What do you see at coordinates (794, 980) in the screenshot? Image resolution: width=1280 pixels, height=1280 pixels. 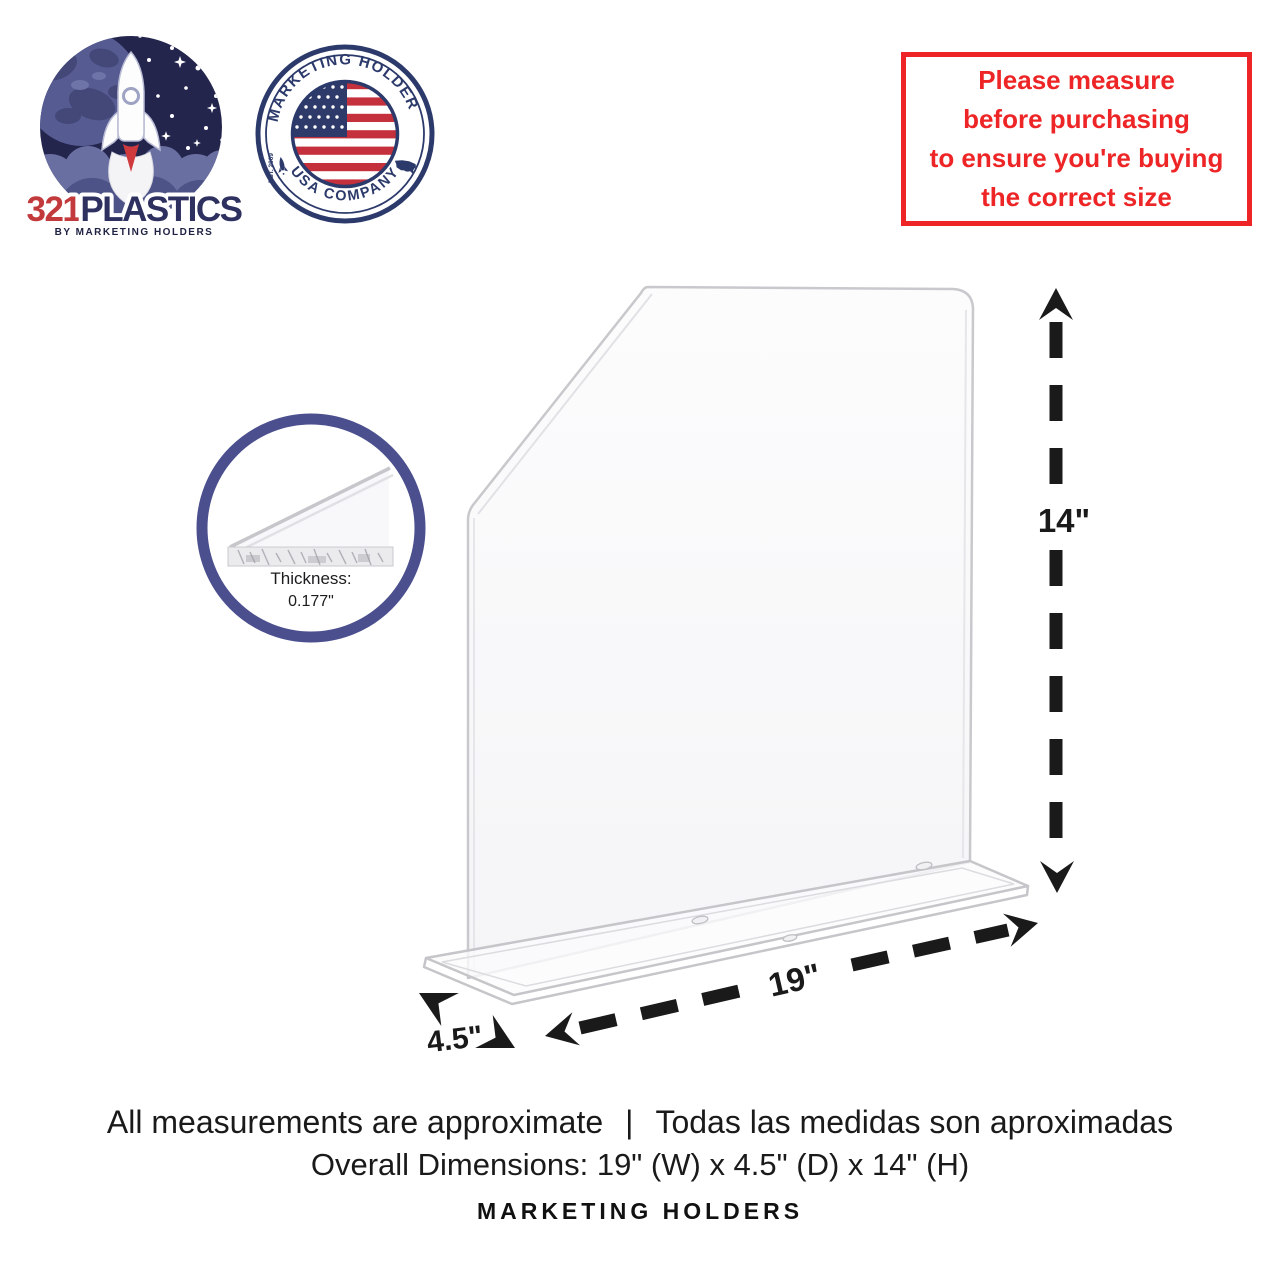 I see `width-label: 19"` at bounding box center [794, 980].